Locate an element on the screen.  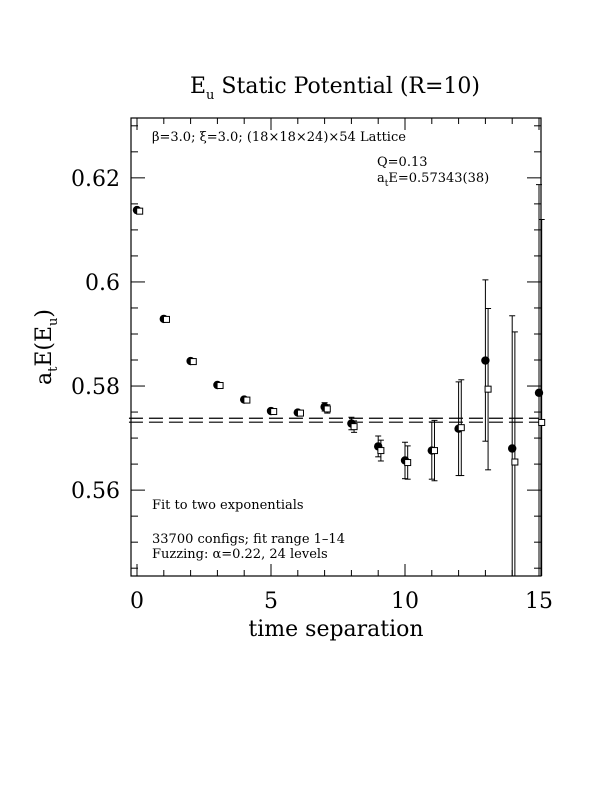
lattice-note: β=3.0; ξ=3.0; (18×18×24)×54 Lattice is located at coordinates (279, 137).